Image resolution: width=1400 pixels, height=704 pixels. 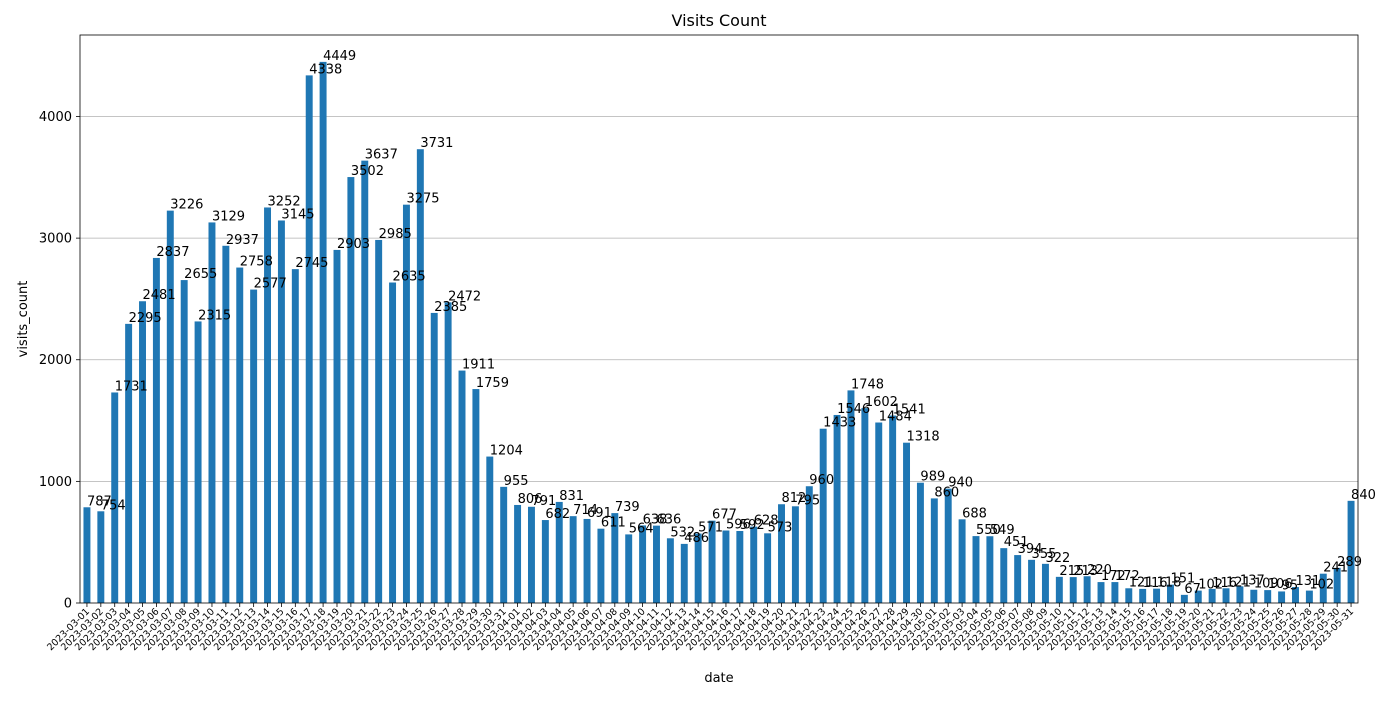 I want to click on bar-value-label: 151, so click(x=1182, y=579).